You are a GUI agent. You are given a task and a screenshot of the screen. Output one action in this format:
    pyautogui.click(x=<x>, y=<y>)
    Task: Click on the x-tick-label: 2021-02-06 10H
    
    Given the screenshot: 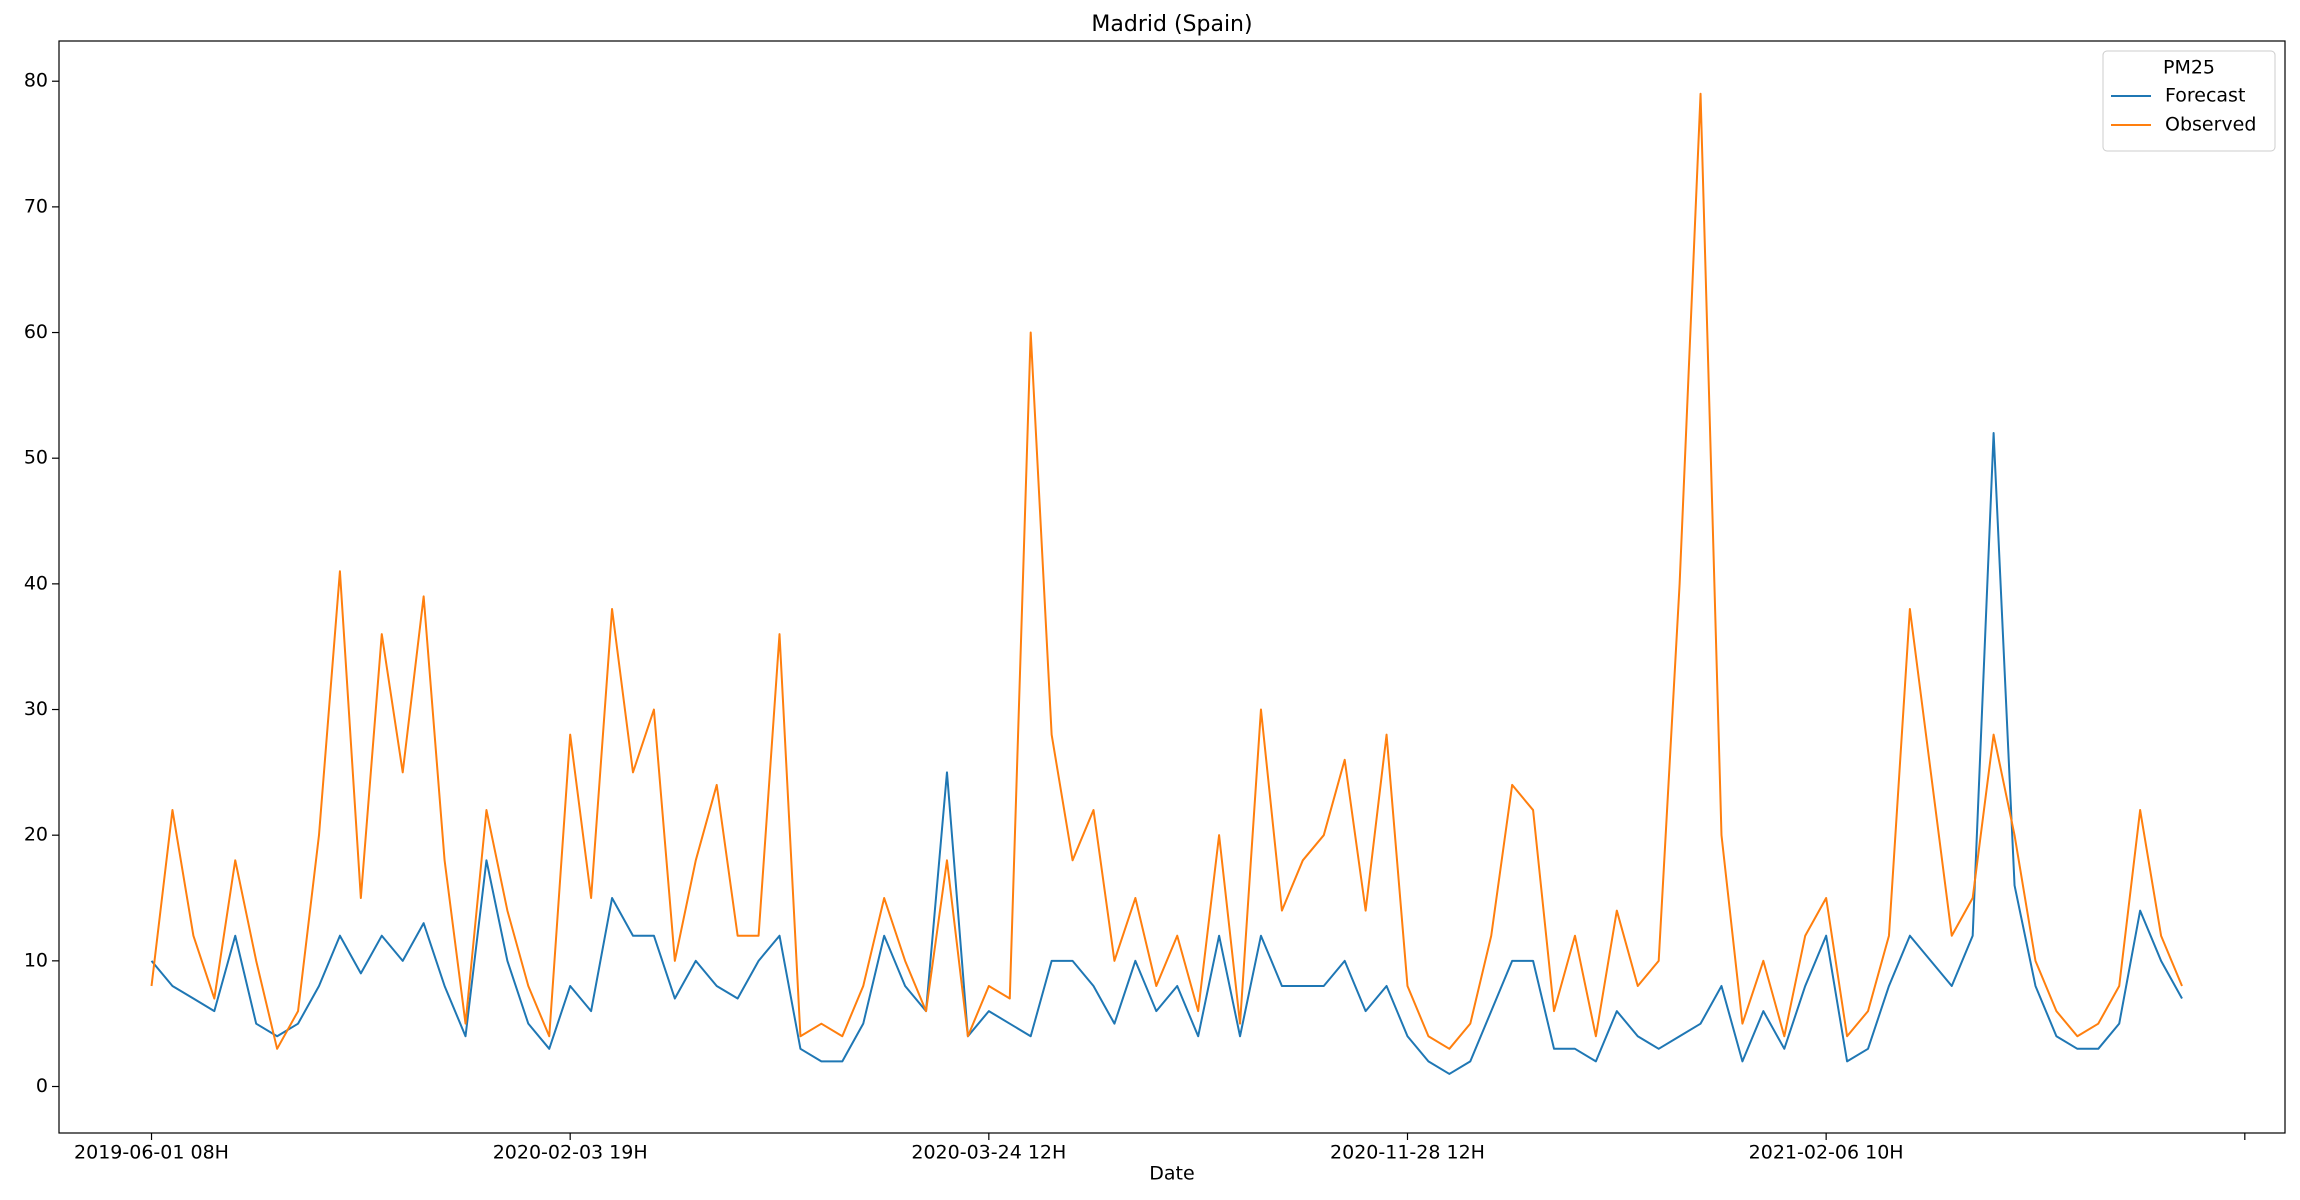 What is the action you would take?
    pyautogui.click(x=1826, y=1153)
    